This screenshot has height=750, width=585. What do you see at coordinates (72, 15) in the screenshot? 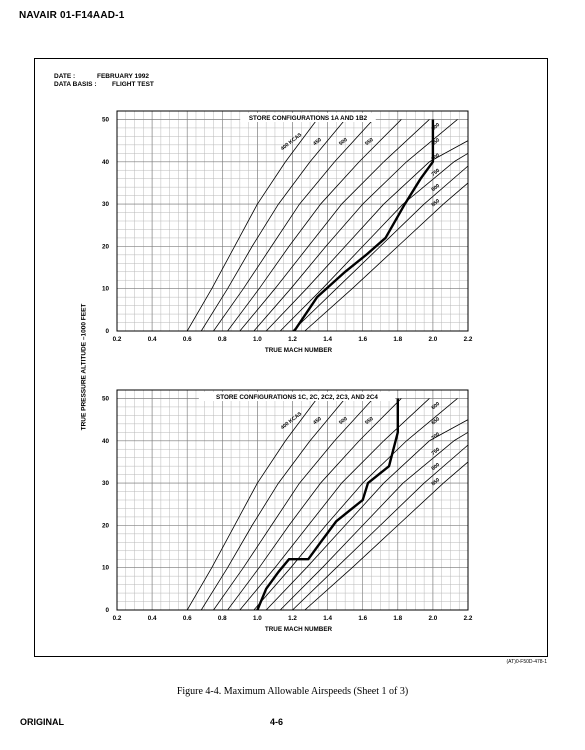
I see `document-id: NAVAIR 01-F14AAD-1` at bounding box center [72, 15].